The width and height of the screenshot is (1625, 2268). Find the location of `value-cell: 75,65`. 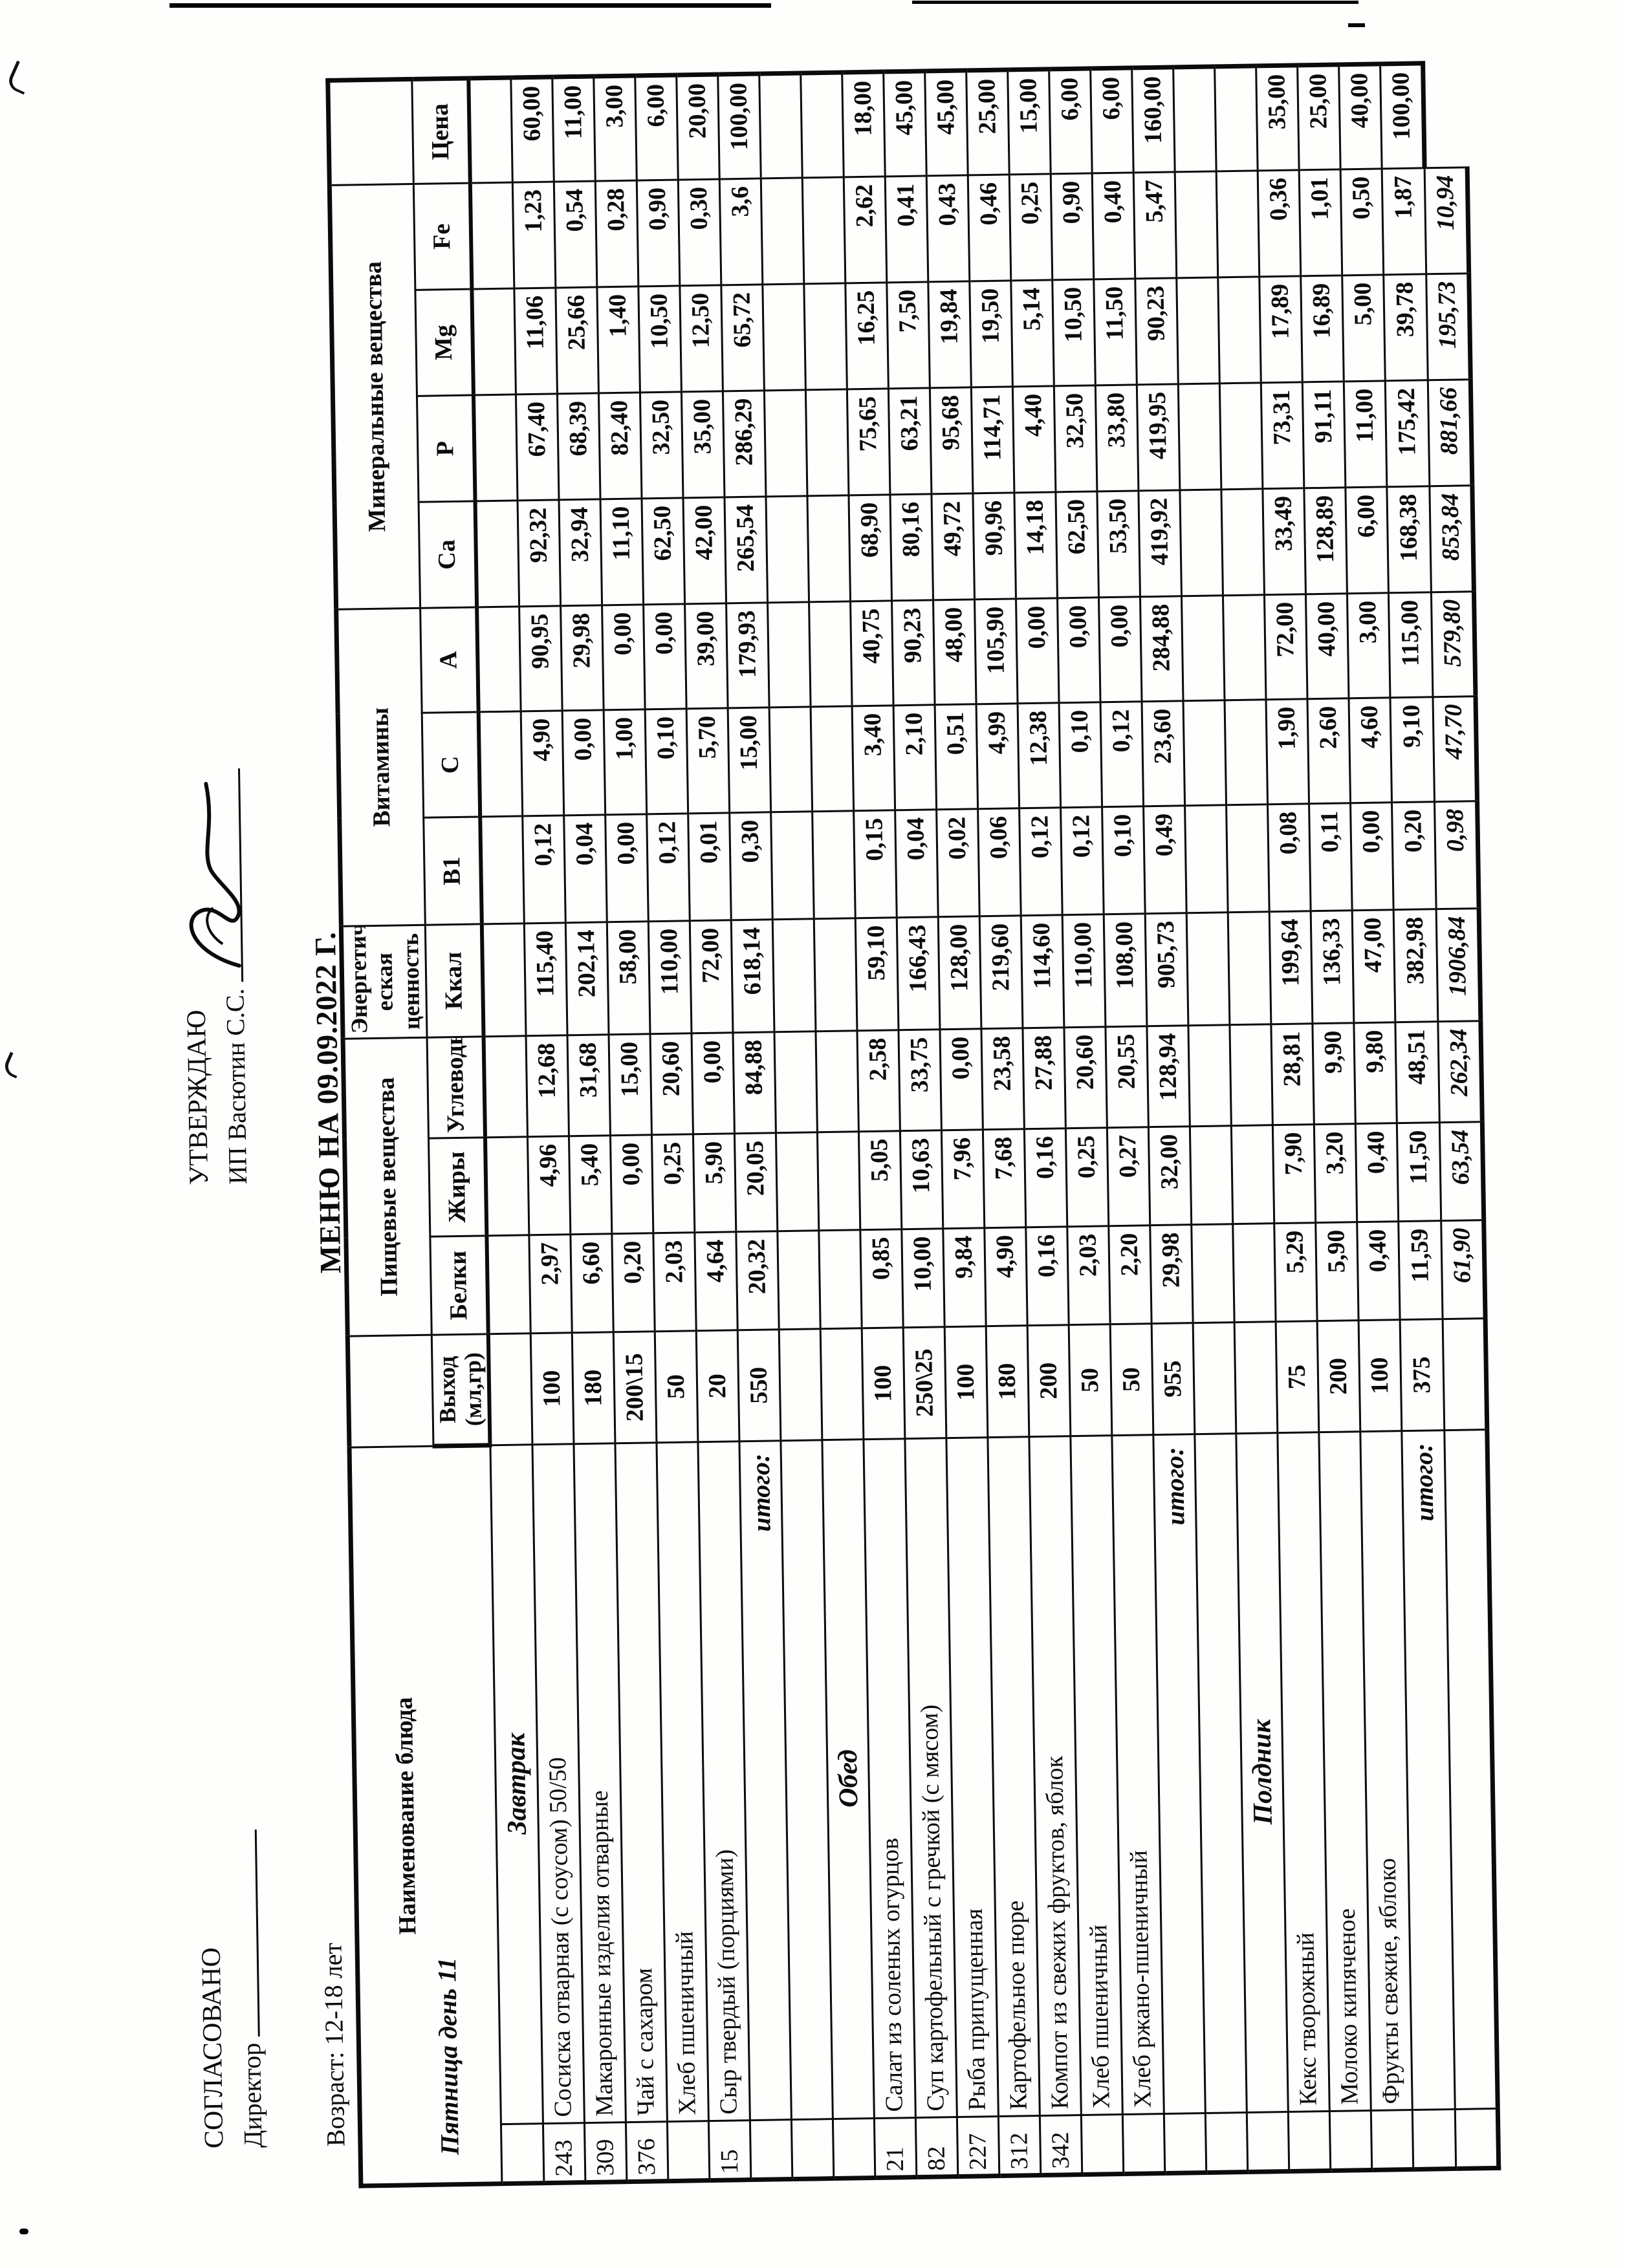

value-cell: 75,65 is located at coordinates (869, 441).